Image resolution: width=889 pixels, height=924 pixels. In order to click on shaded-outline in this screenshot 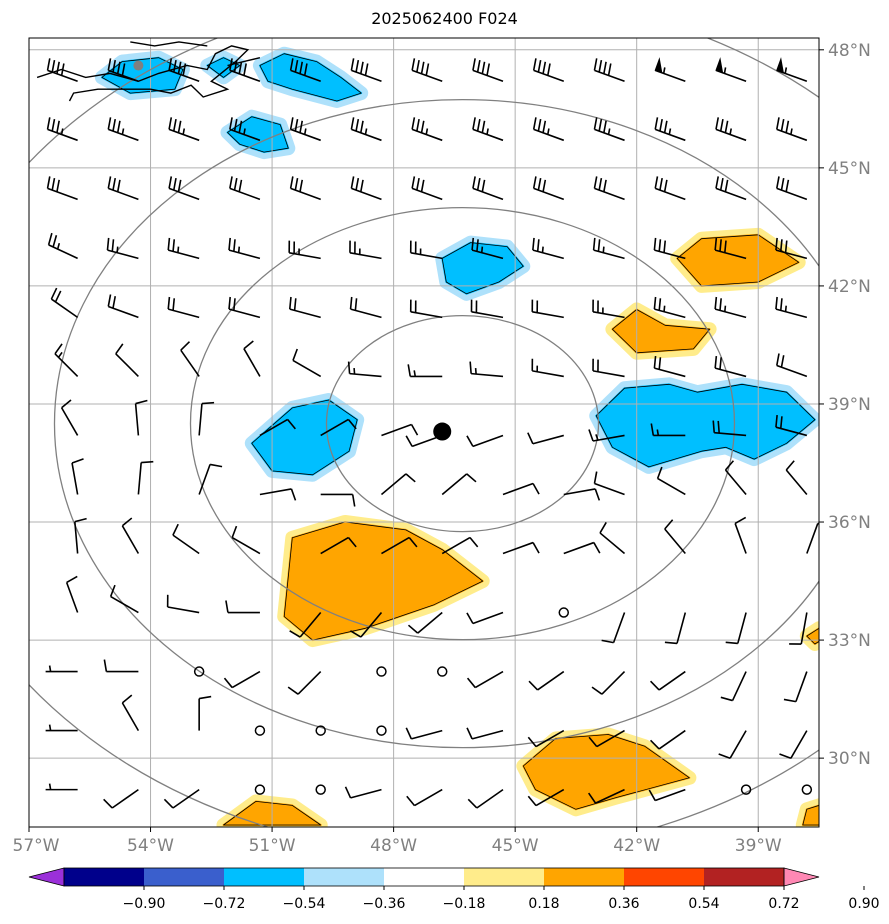, I will do `click(142, 75)`.